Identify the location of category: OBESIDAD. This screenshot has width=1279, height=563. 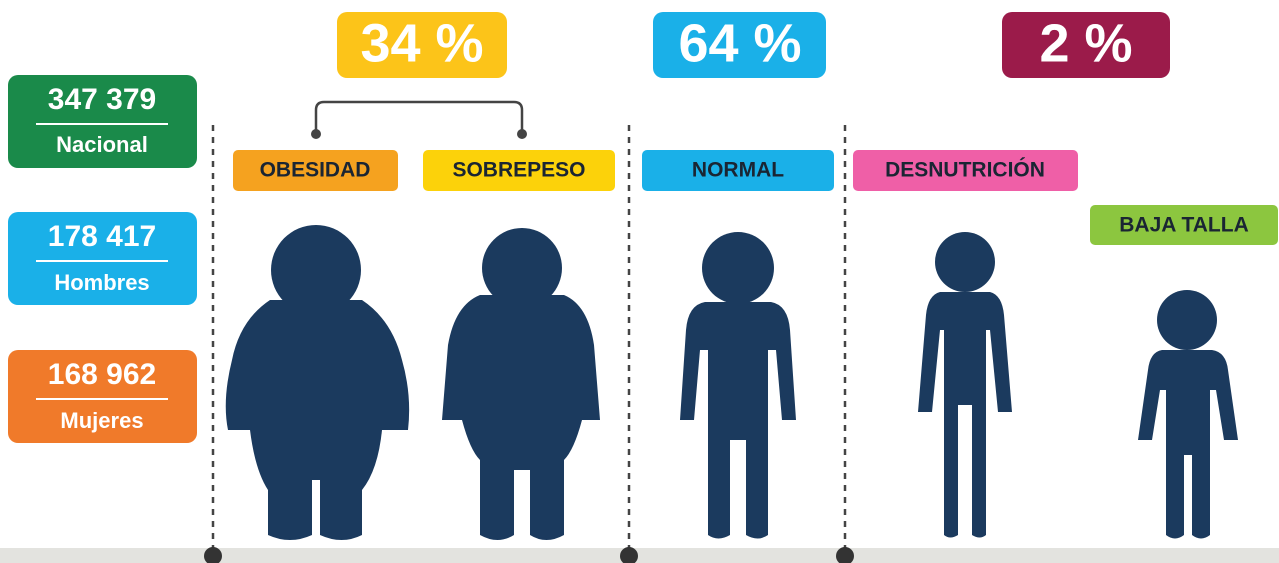
(315, 170).